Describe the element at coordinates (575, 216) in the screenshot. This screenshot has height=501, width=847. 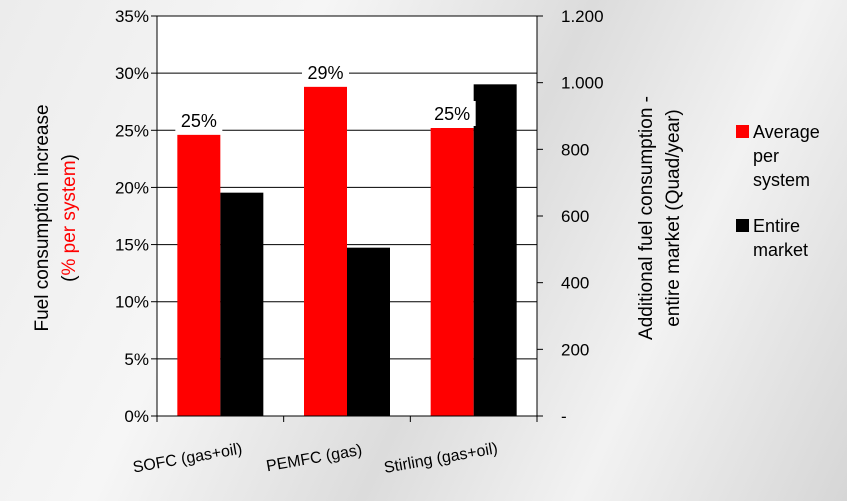
I see `y-right-tick-label: 600` at that location.